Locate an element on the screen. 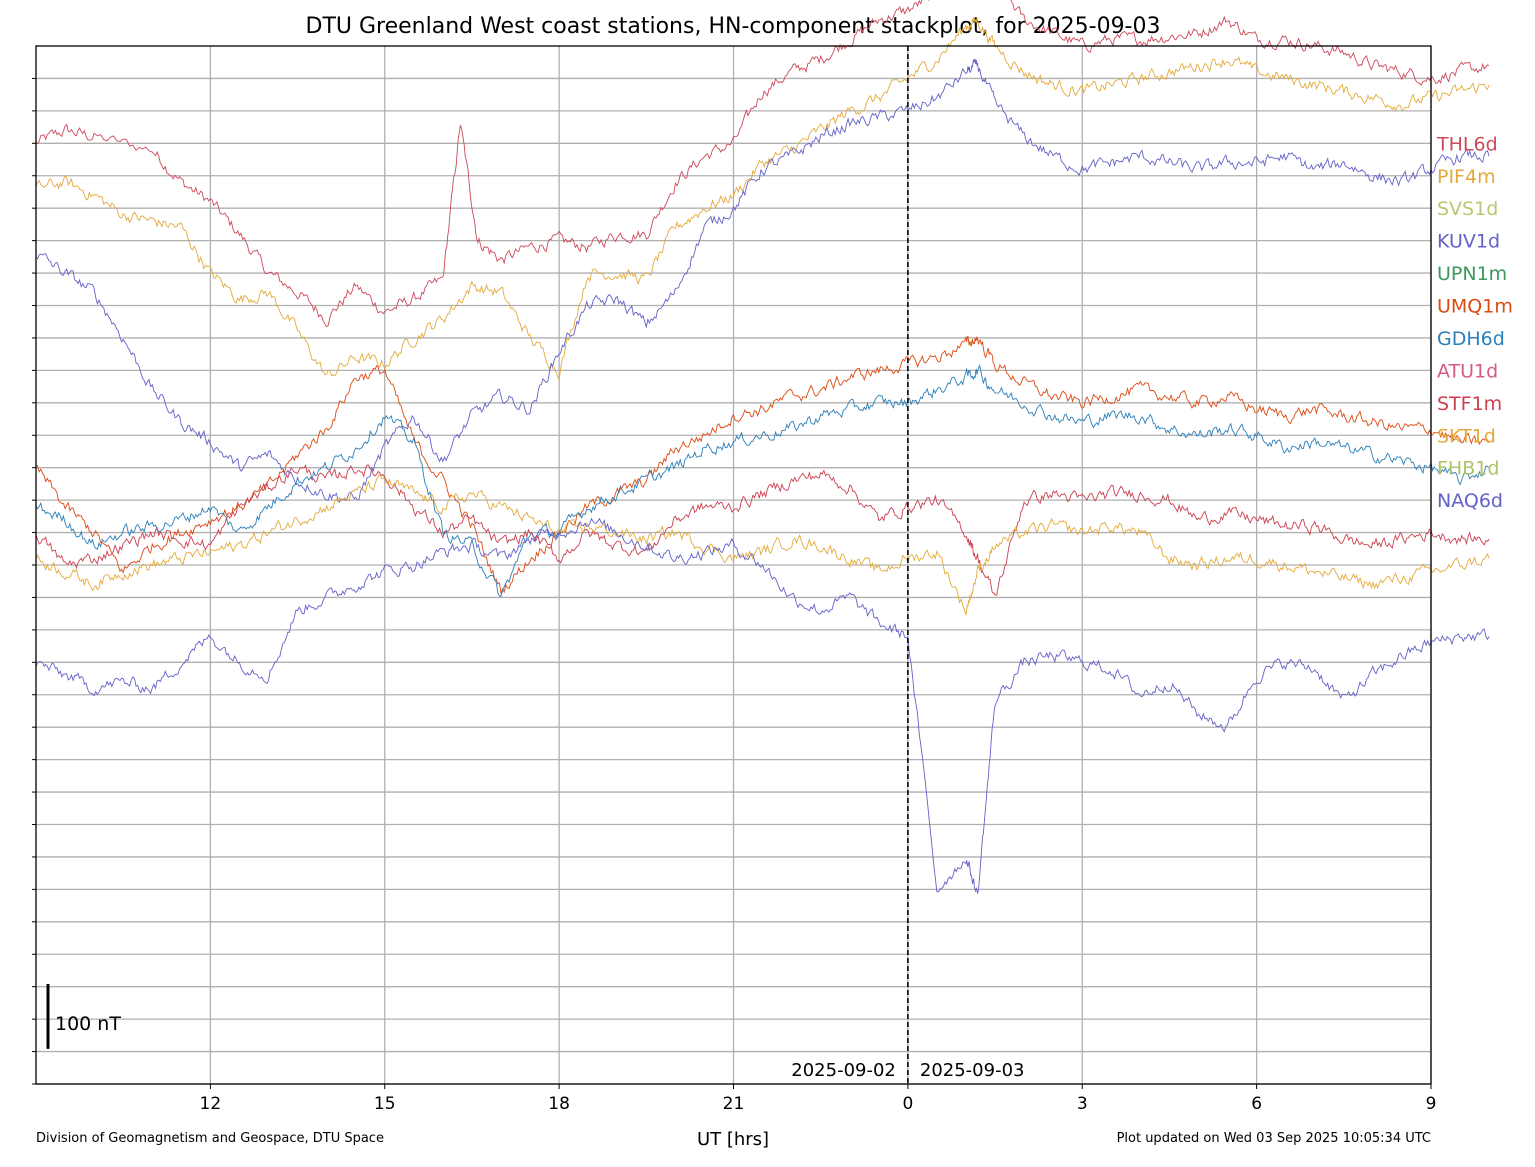  legend-entry-atu1d: ATU1d is located at coordinates (1467, 371).